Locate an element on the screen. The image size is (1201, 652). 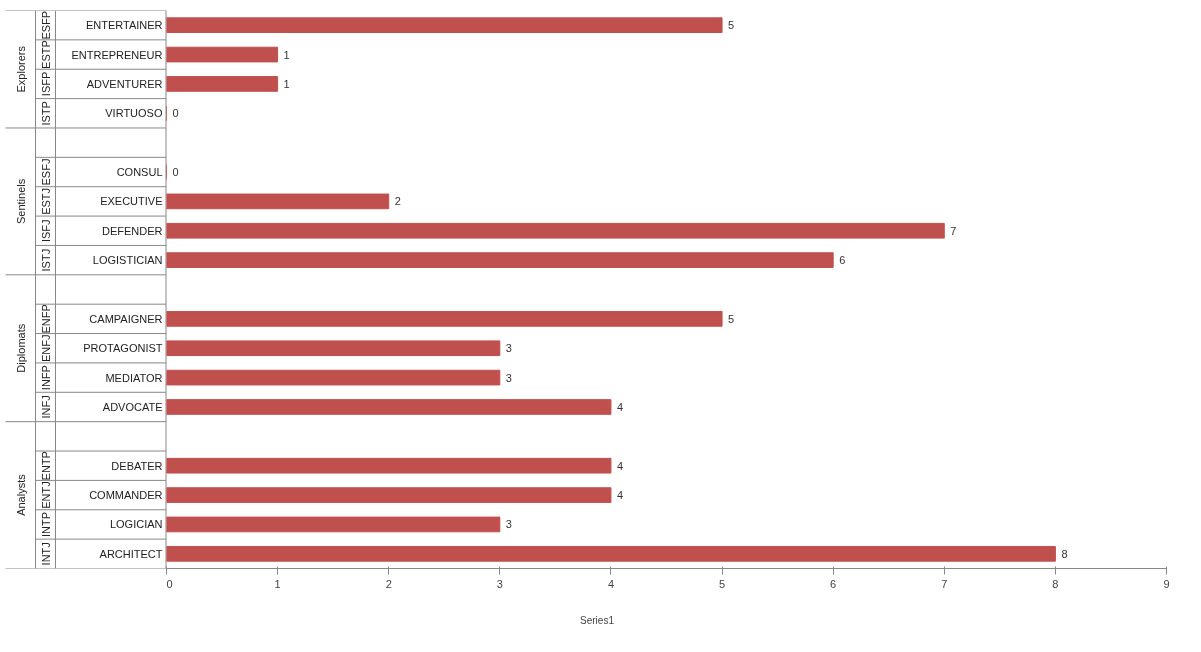
text: ENFP is located at coordinates (45, 319).